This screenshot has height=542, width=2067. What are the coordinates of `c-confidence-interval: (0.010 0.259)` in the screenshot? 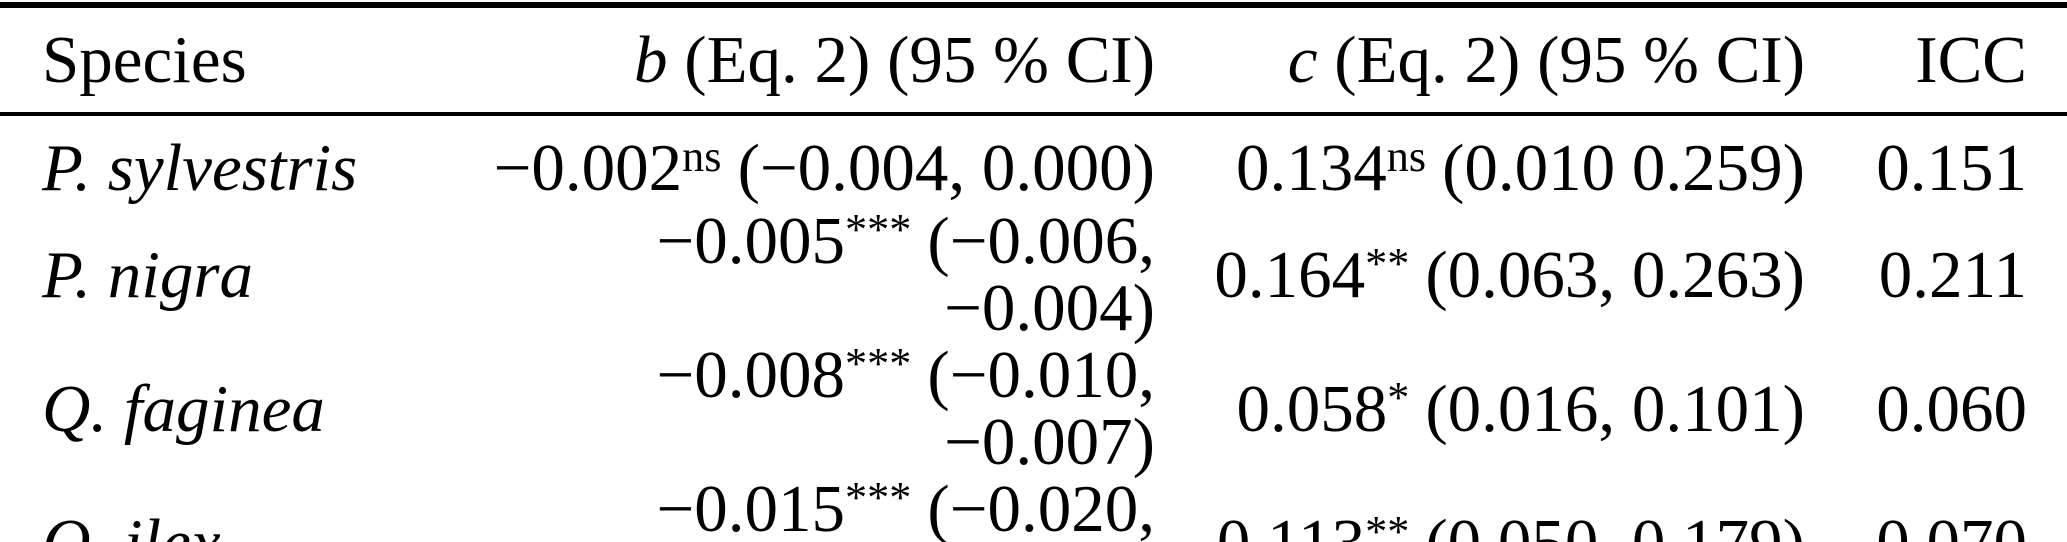 It's located at (1623, 167).